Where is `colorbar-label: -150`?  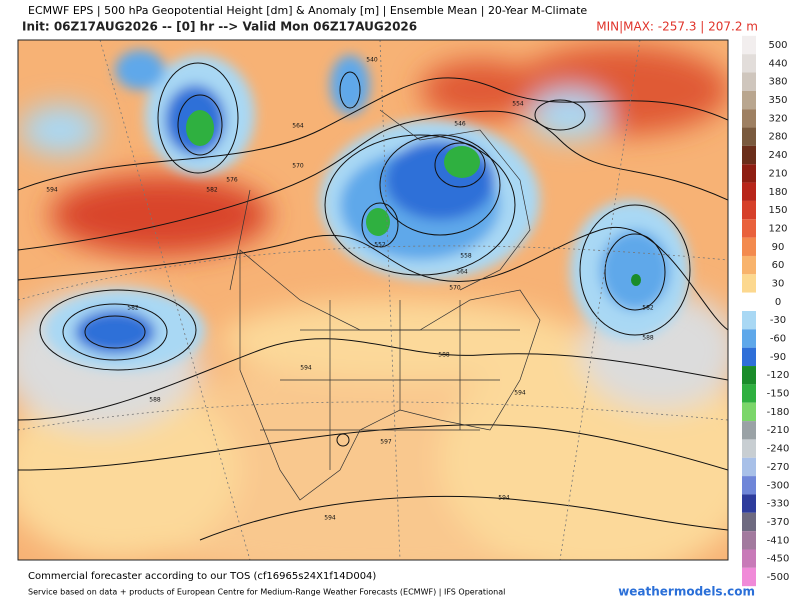
colorbar-label: -150 is located at coordinates (778, 394).